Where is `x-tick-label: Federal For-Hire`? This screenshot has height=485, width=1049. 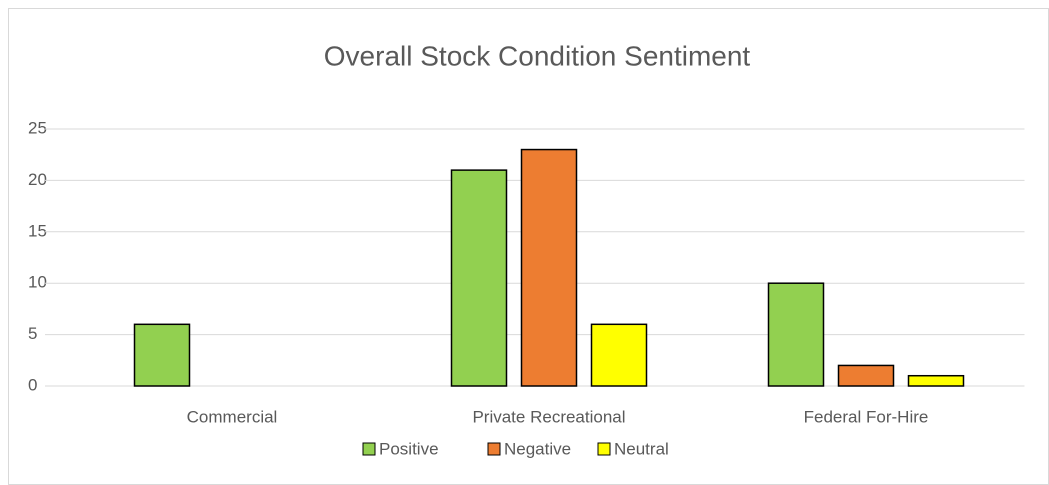
x-tick-label: Federal For-Hire is located at coordinates (866, 416).